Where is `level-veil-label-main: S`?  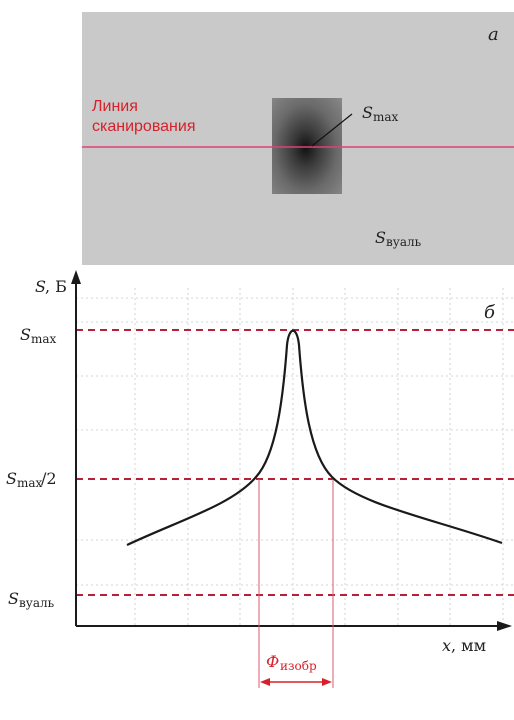 level-veil-label-main: S is located at coordinates (13, 598).